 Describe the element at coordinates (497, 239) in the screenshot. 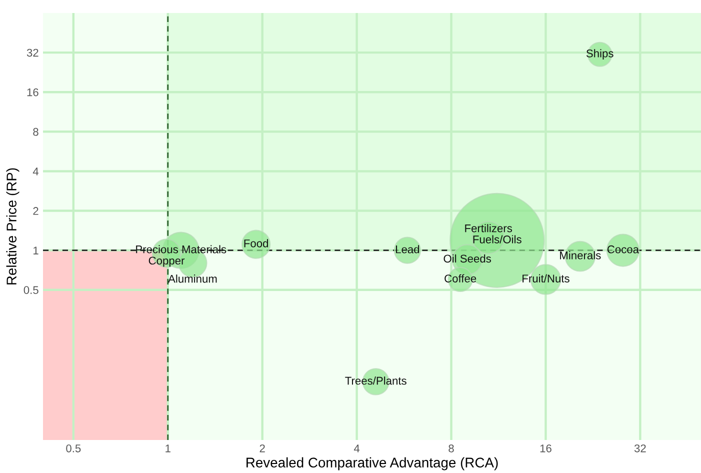

I see `annotation: Fuels/Oils` at that location.